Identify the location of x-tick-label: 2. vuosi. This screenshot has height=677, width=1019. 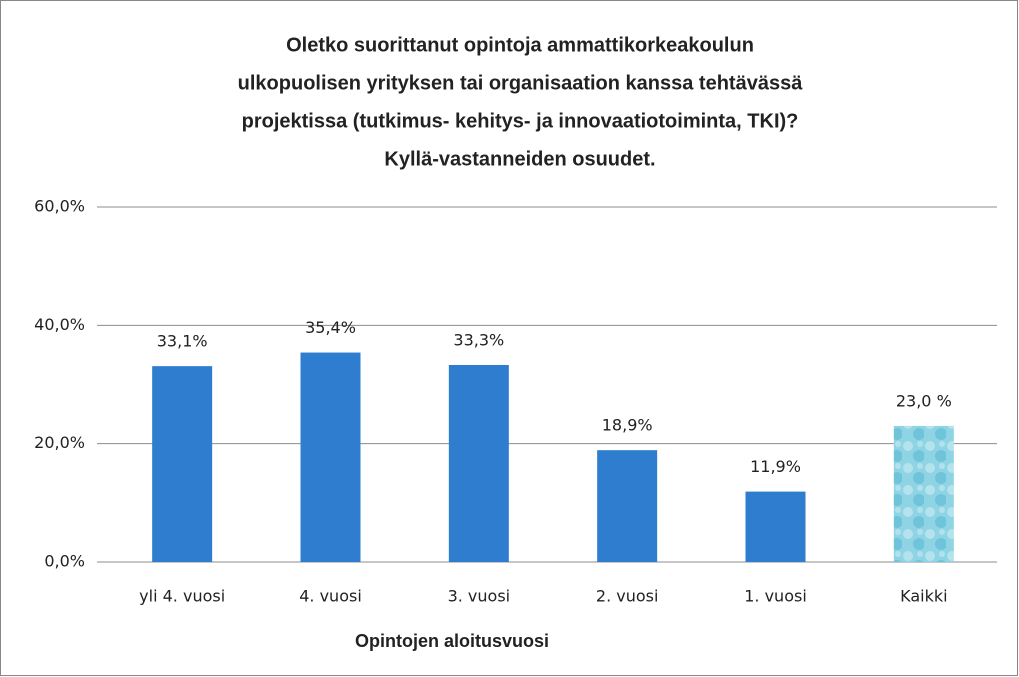
(627, 596).